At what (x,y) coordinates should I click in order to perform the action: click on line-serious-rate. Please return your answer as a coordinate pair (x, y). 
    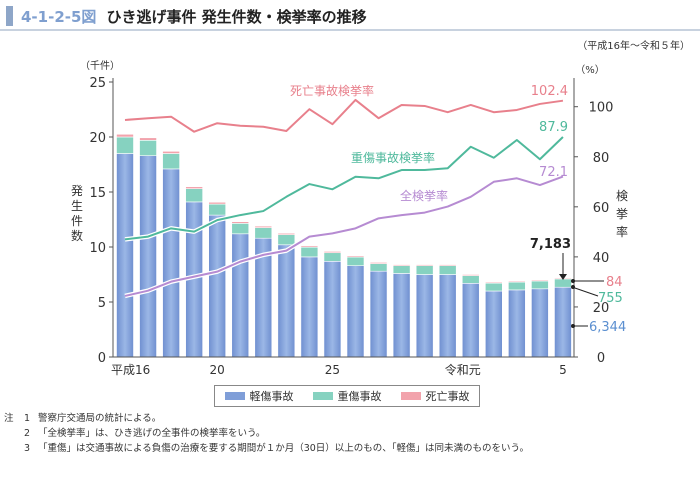
    Looking at the image, I should click on (344, 188).